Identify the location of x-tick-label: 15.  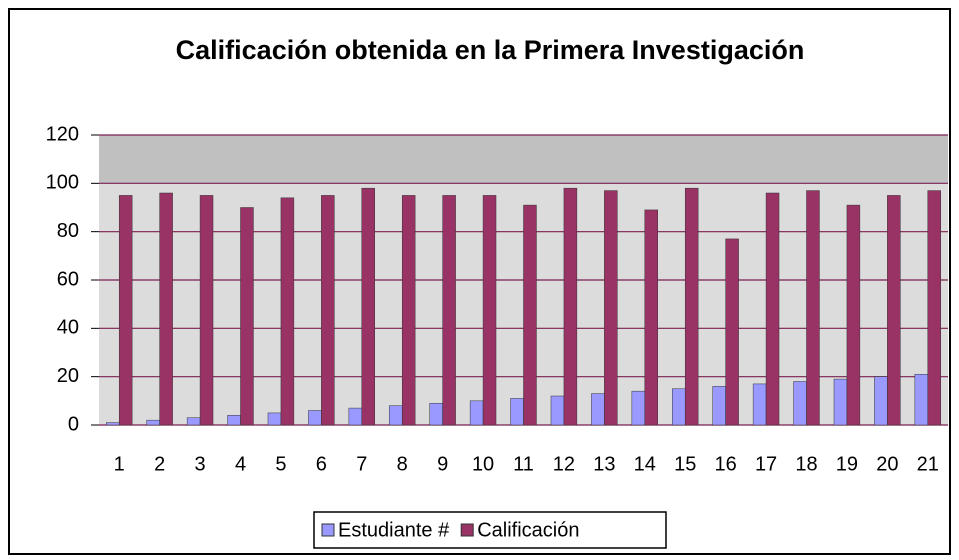
(685, 464).